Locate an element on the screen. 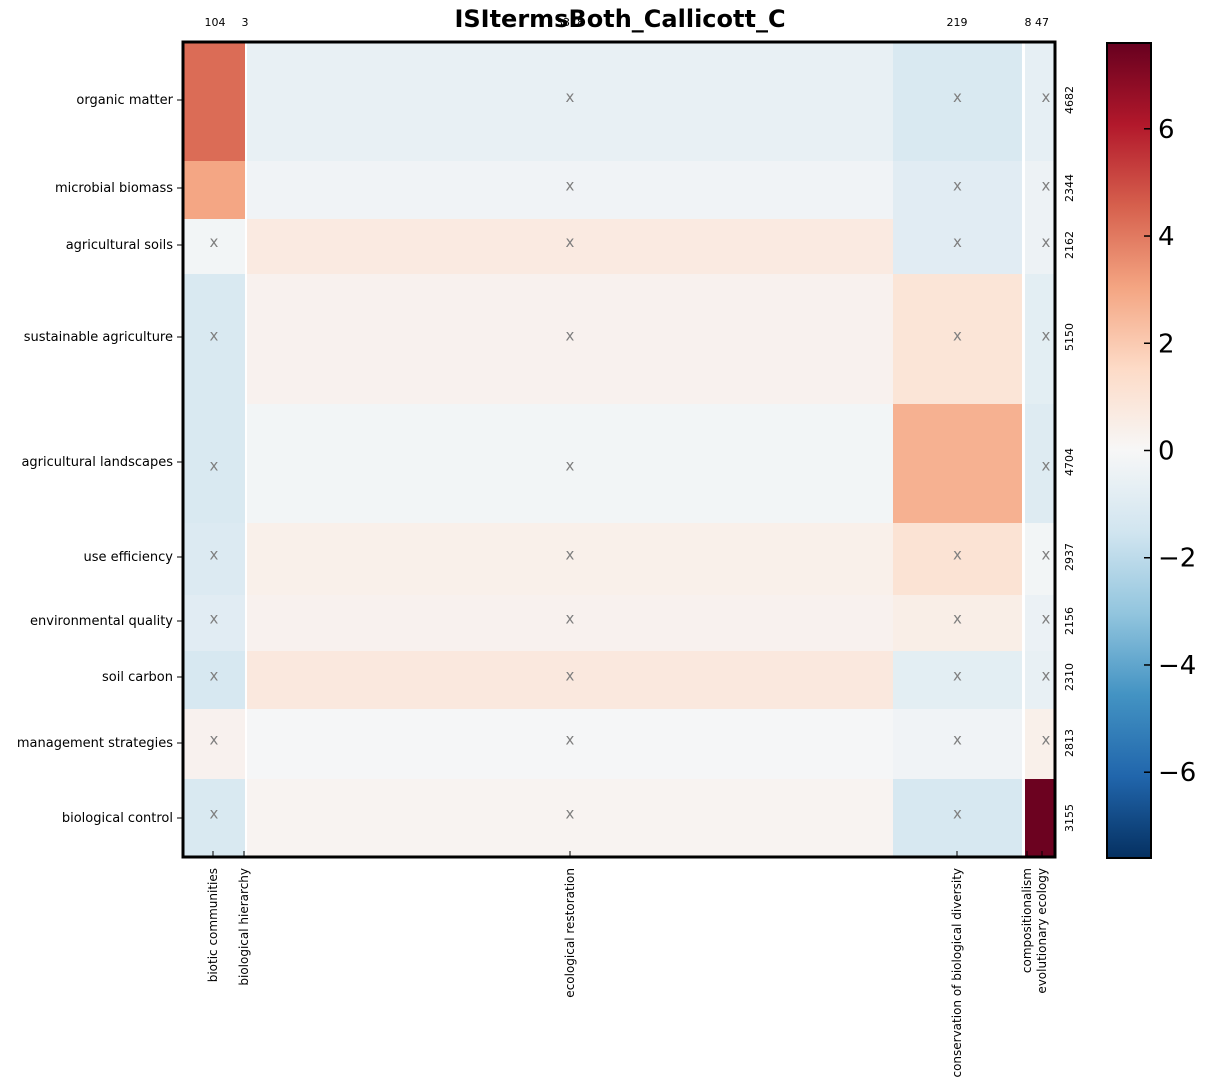  column-count-label: 8 is located at coordinates (1028, 22).